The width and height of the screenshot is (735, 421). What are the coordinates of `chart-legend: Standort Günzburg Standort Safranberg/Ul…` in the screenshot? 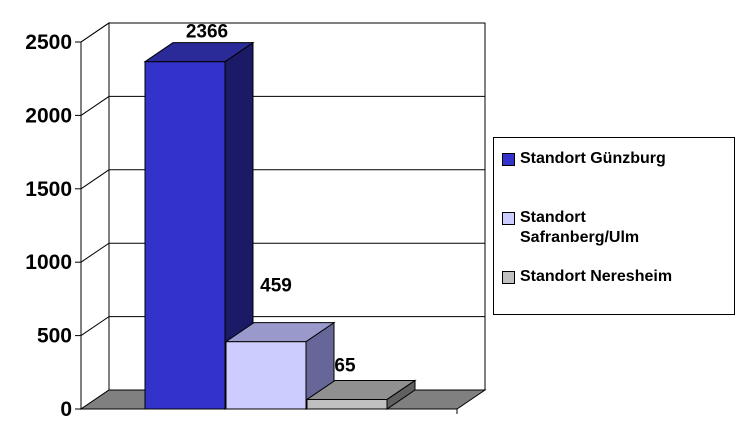 It's located at (614, 226).